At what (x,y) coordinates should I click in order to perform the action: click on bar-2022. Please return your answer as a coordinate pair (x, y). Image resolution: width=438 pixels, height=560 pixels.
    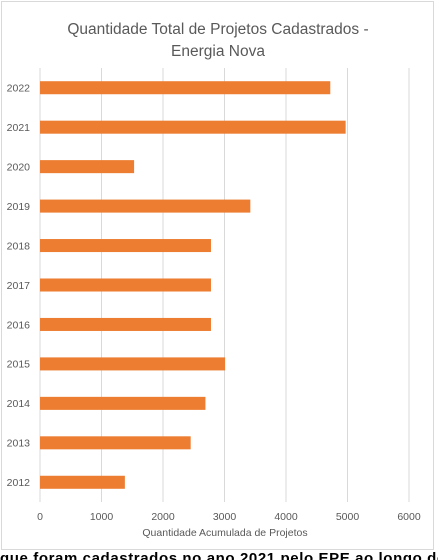
    Looking at the image, I should click on (185, 88).